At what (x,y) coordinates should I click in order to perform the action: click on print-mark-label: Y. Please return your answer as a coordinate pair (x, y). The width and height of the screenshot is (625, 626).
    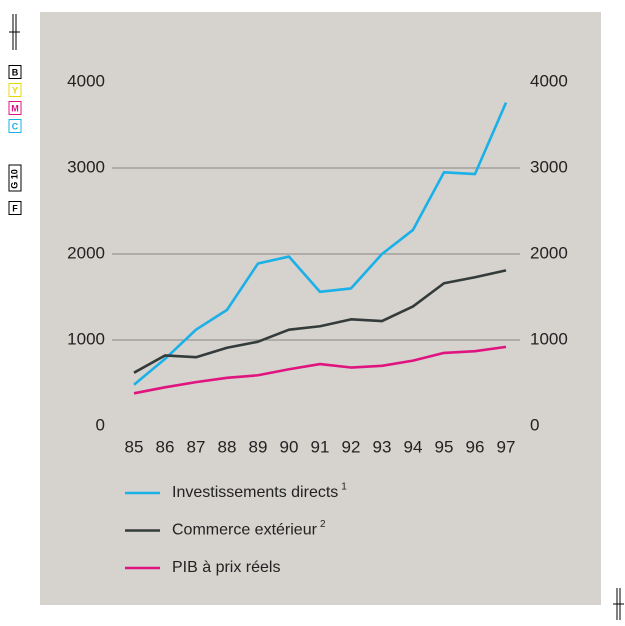
    Looking at the image, I should click on (15, 90).